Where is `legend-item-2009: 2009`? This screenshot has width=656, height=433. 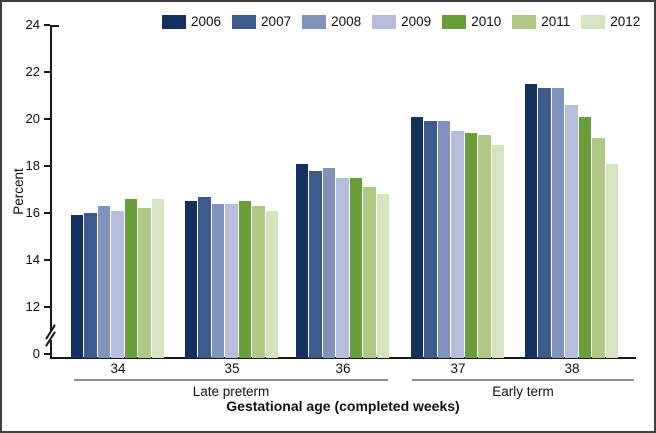
legend-item-2009: 2009 is located at coordinates (401, 22).